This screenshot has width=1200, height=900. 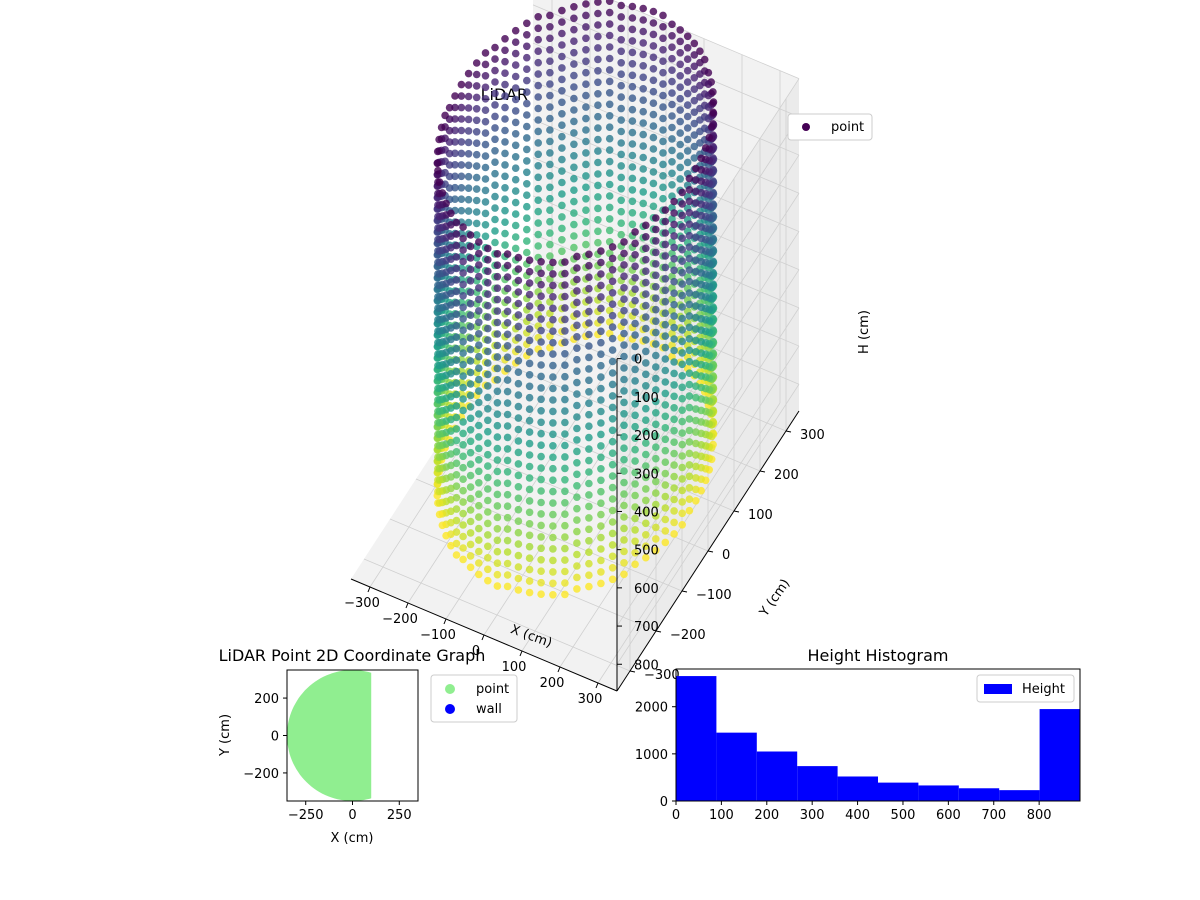 What do you see at coordinates (726, 555) in the screenshot?
I see `y-tick-label: 0` at bounding box center [726, 555].